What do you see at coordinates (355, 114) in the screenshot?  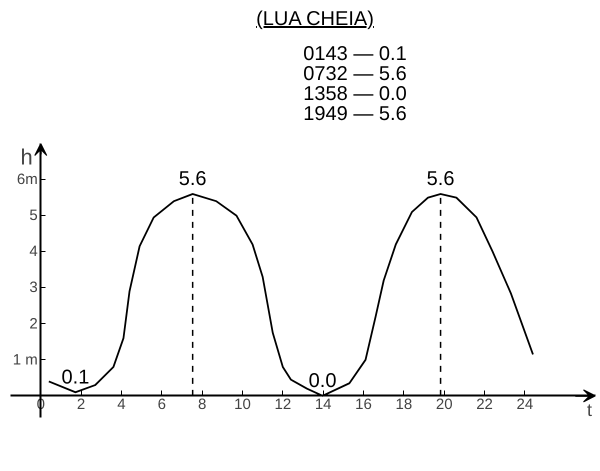 I see `text: 1949 — 5.6` at bounding box center [355, 114].